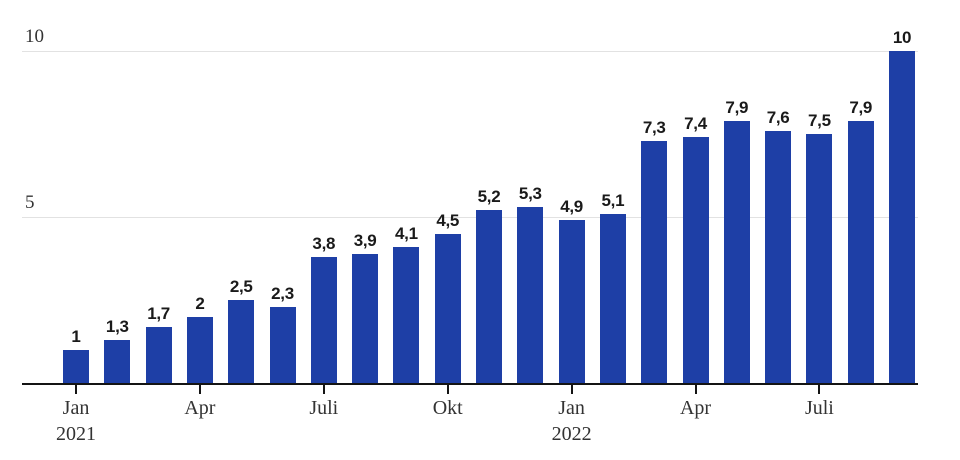  Describe the element at coordinates (406, 233) in the screenshot. I see `bar-value-label: 4,1` at that location.